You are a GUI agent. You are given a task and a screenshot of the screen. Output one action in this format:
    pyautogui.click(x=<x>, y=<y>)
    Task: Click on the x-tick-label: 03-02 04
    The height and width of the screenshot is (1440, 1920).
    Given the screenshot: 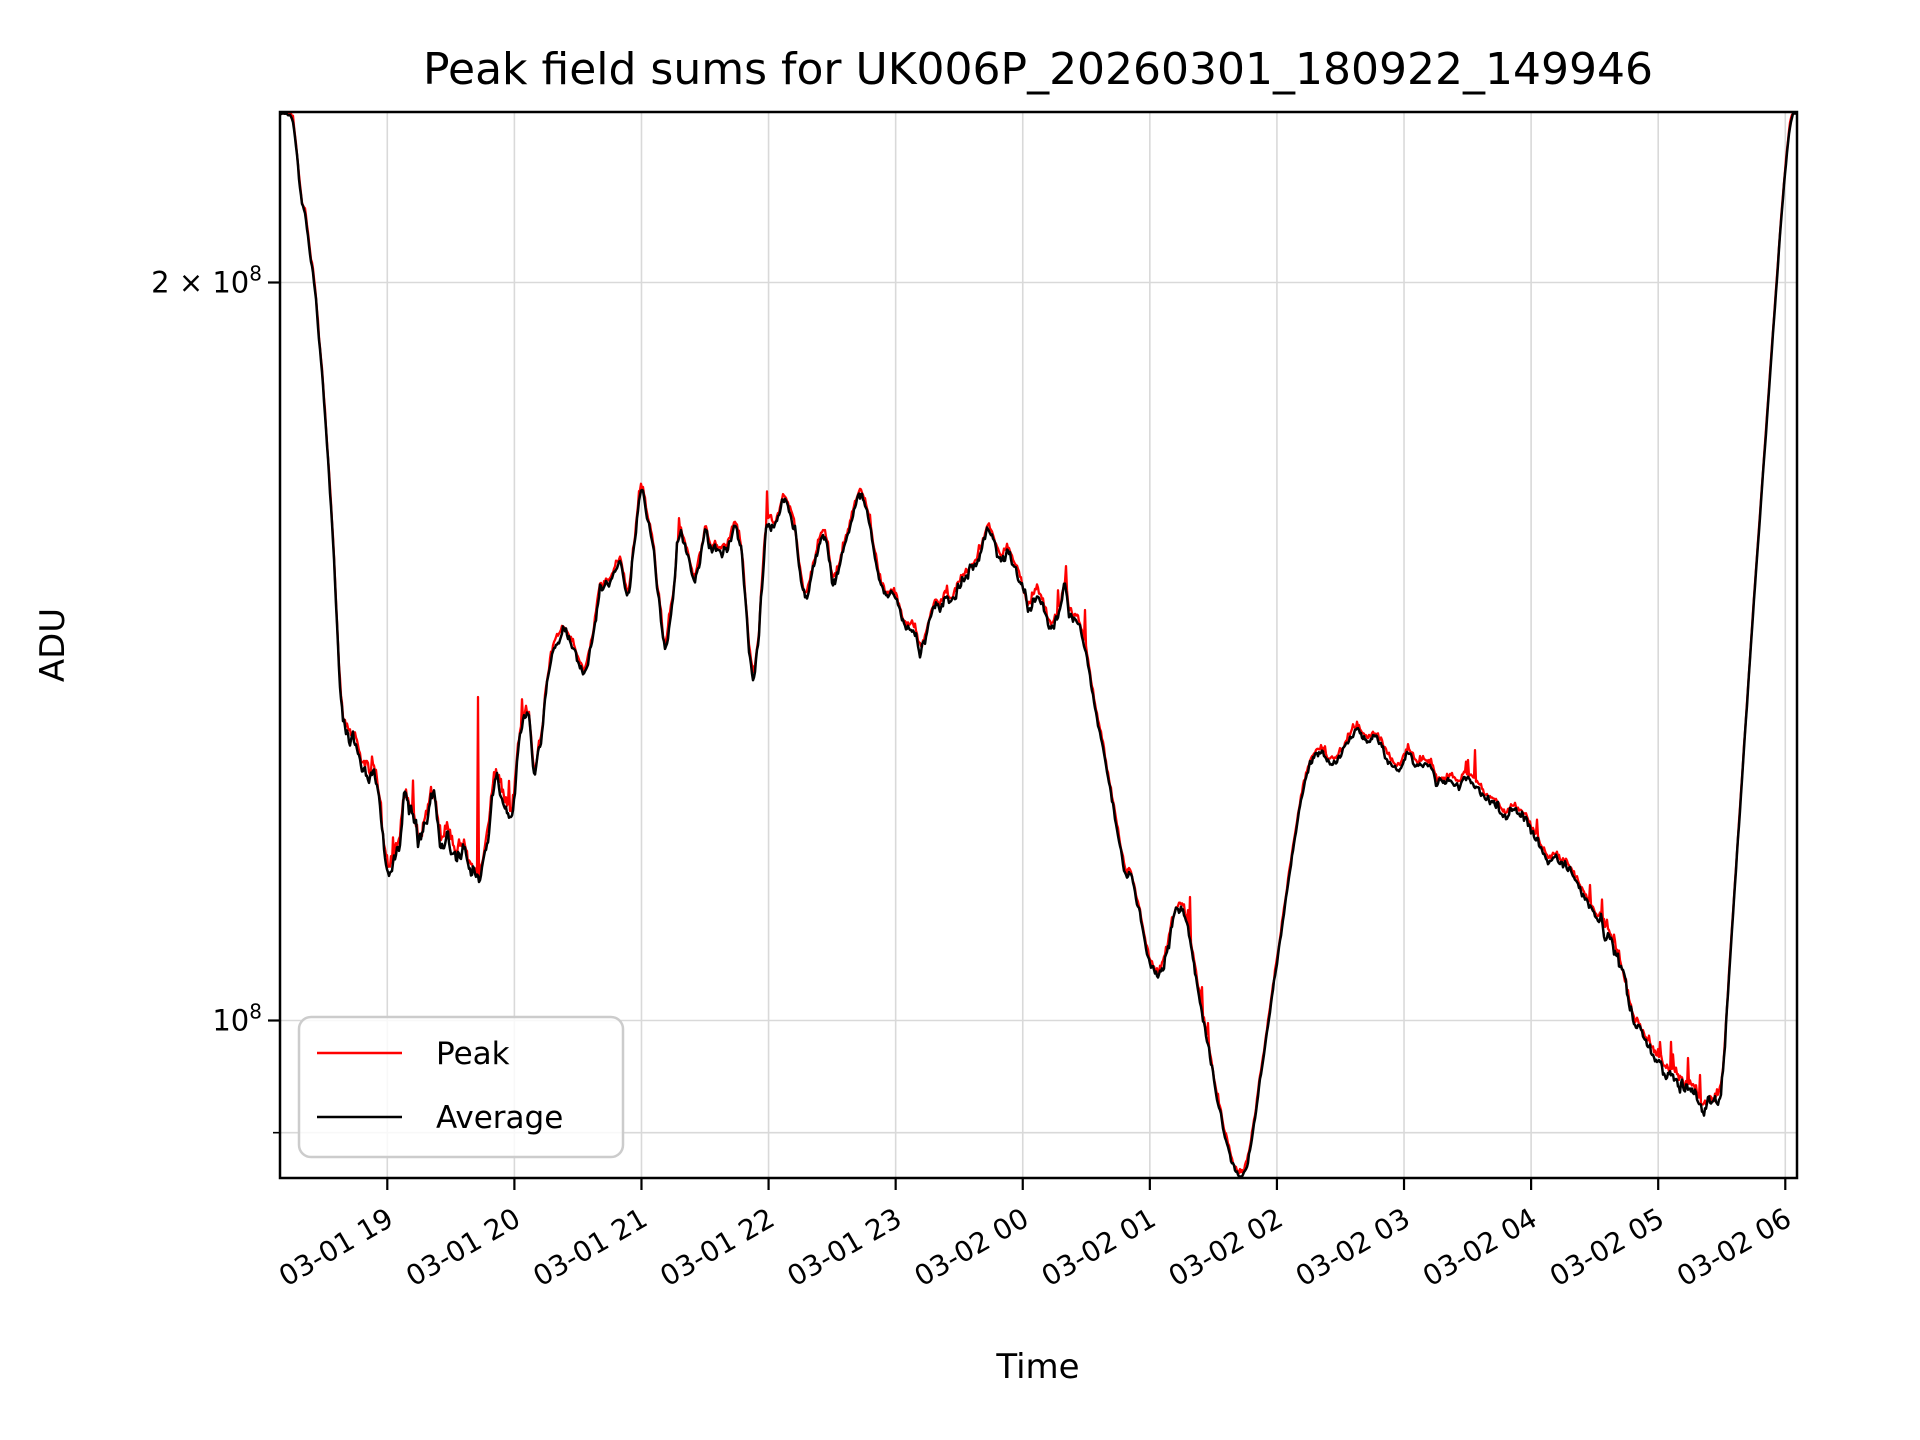 What is the action you would take?
    pyautogui.click(x=1480, y=1247)
    